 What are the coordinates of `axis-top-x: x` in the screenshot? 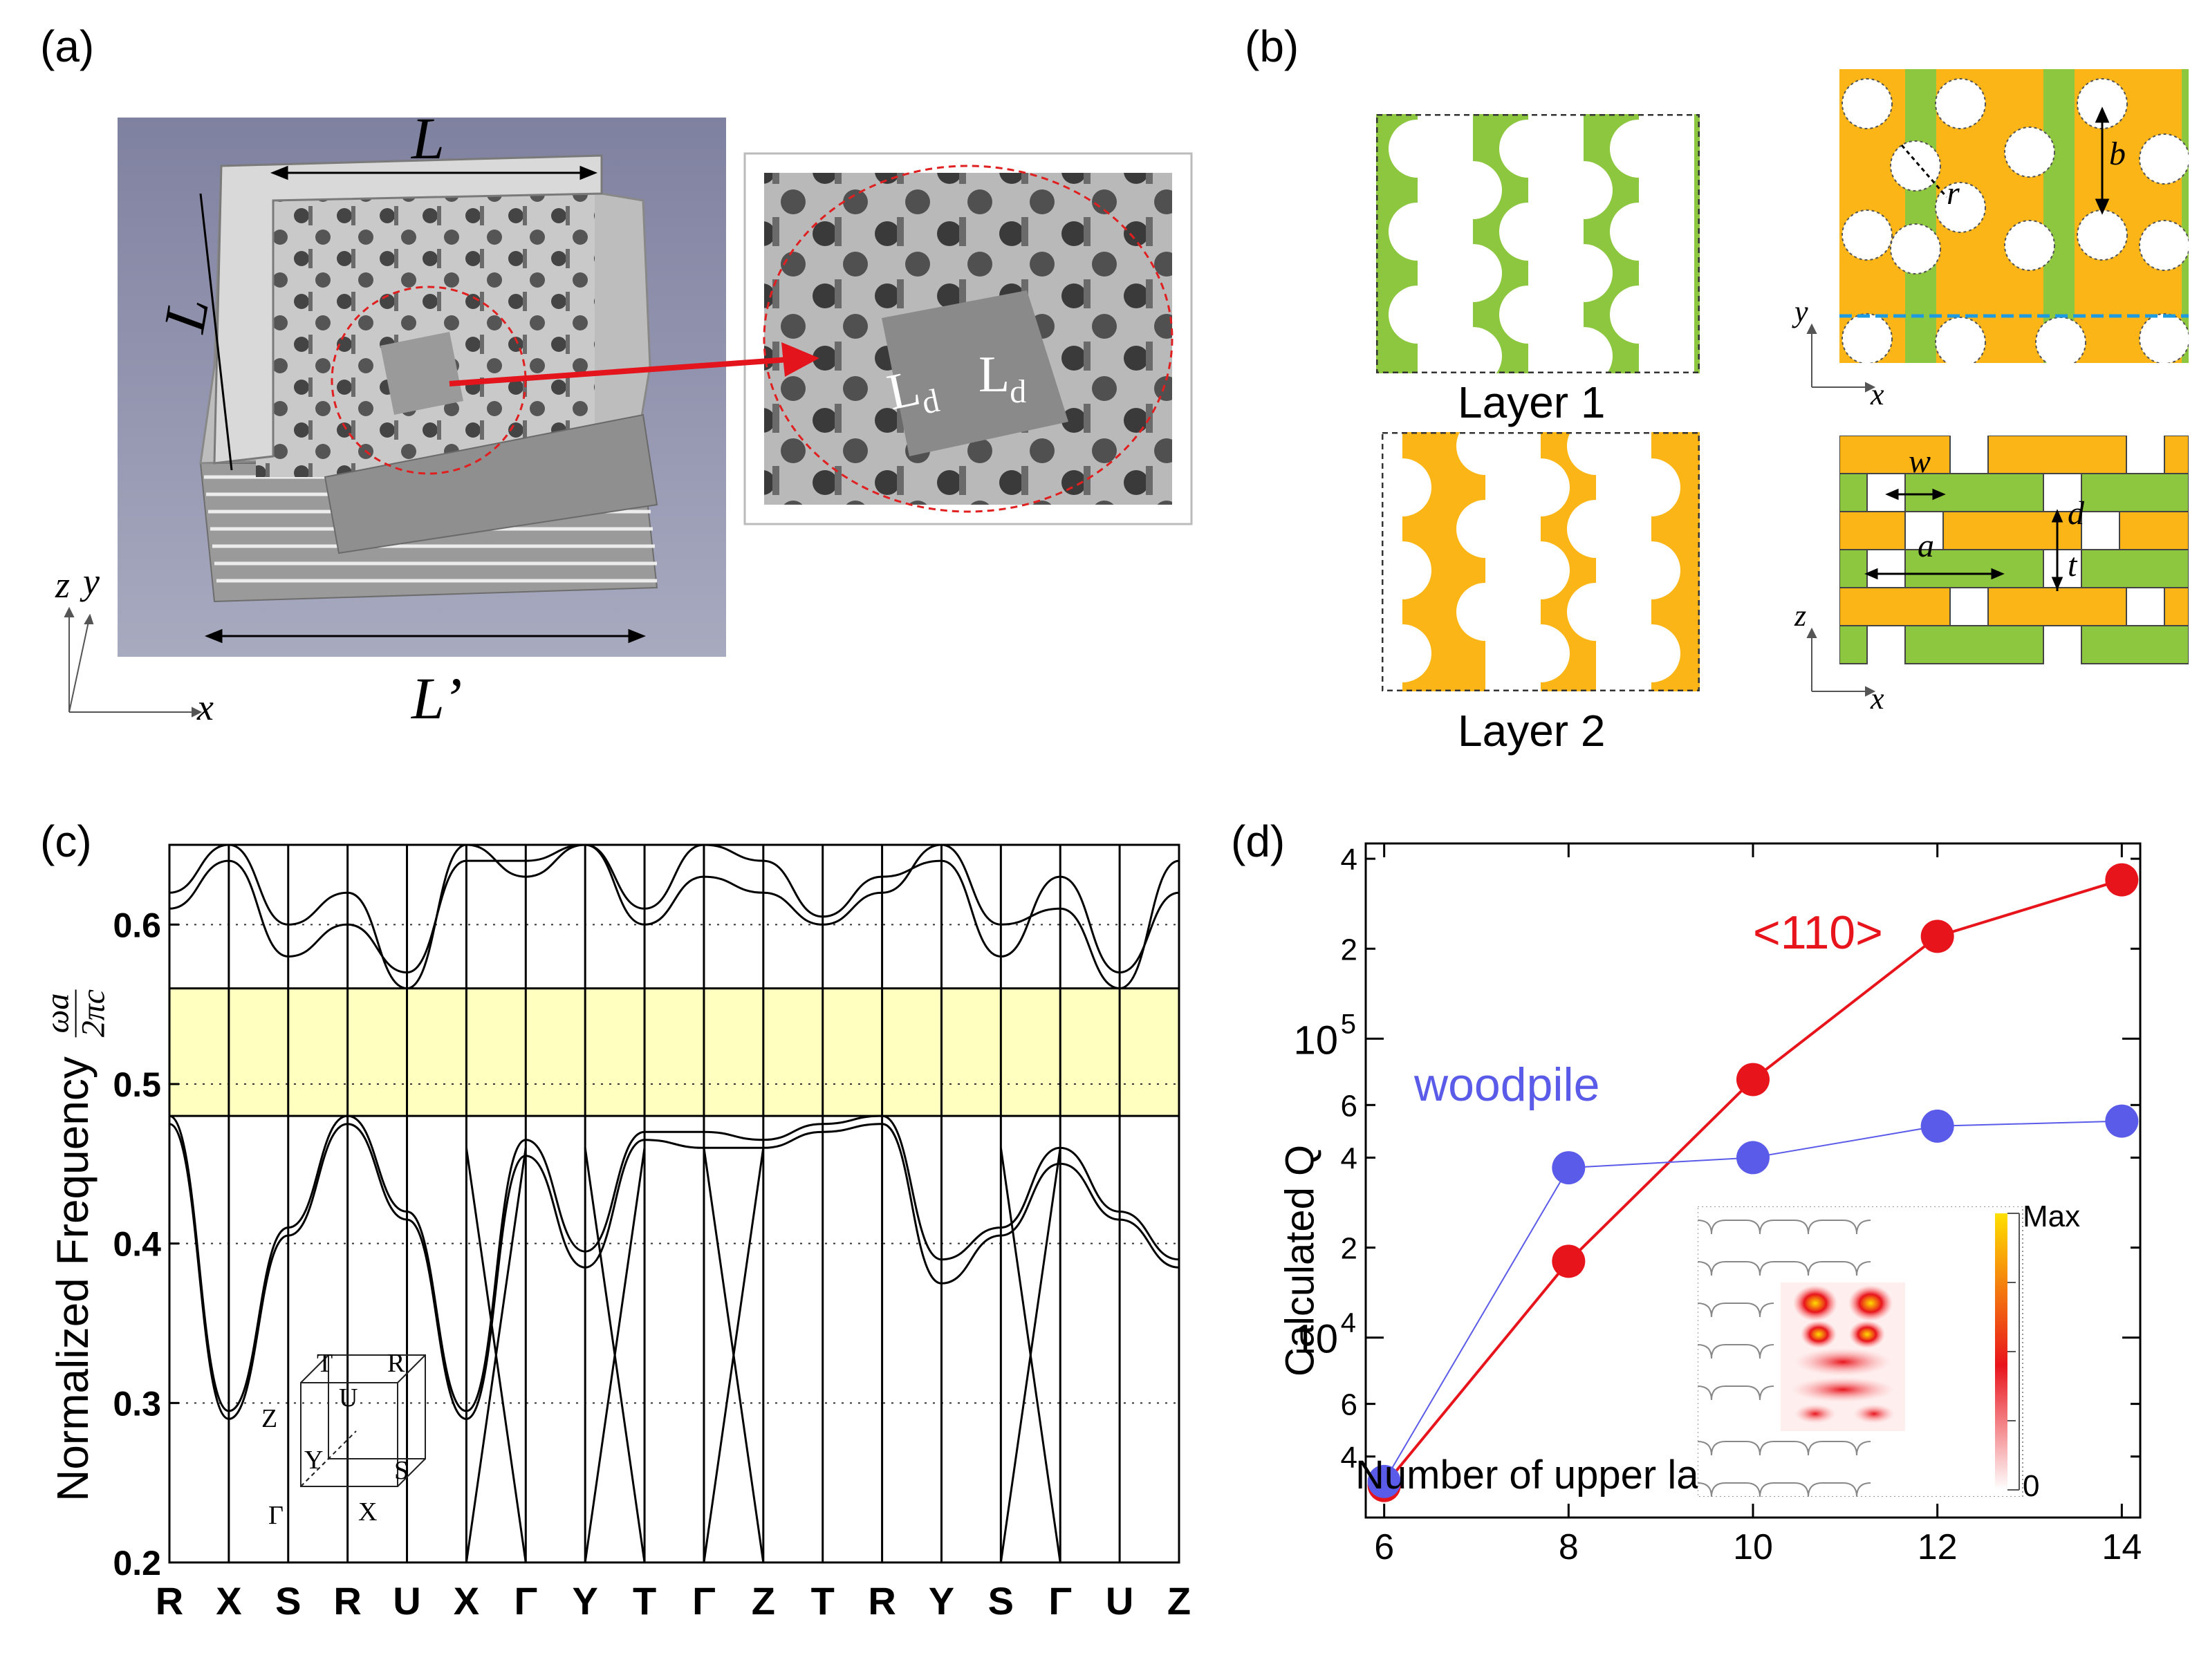 It's located at (1877, 394).